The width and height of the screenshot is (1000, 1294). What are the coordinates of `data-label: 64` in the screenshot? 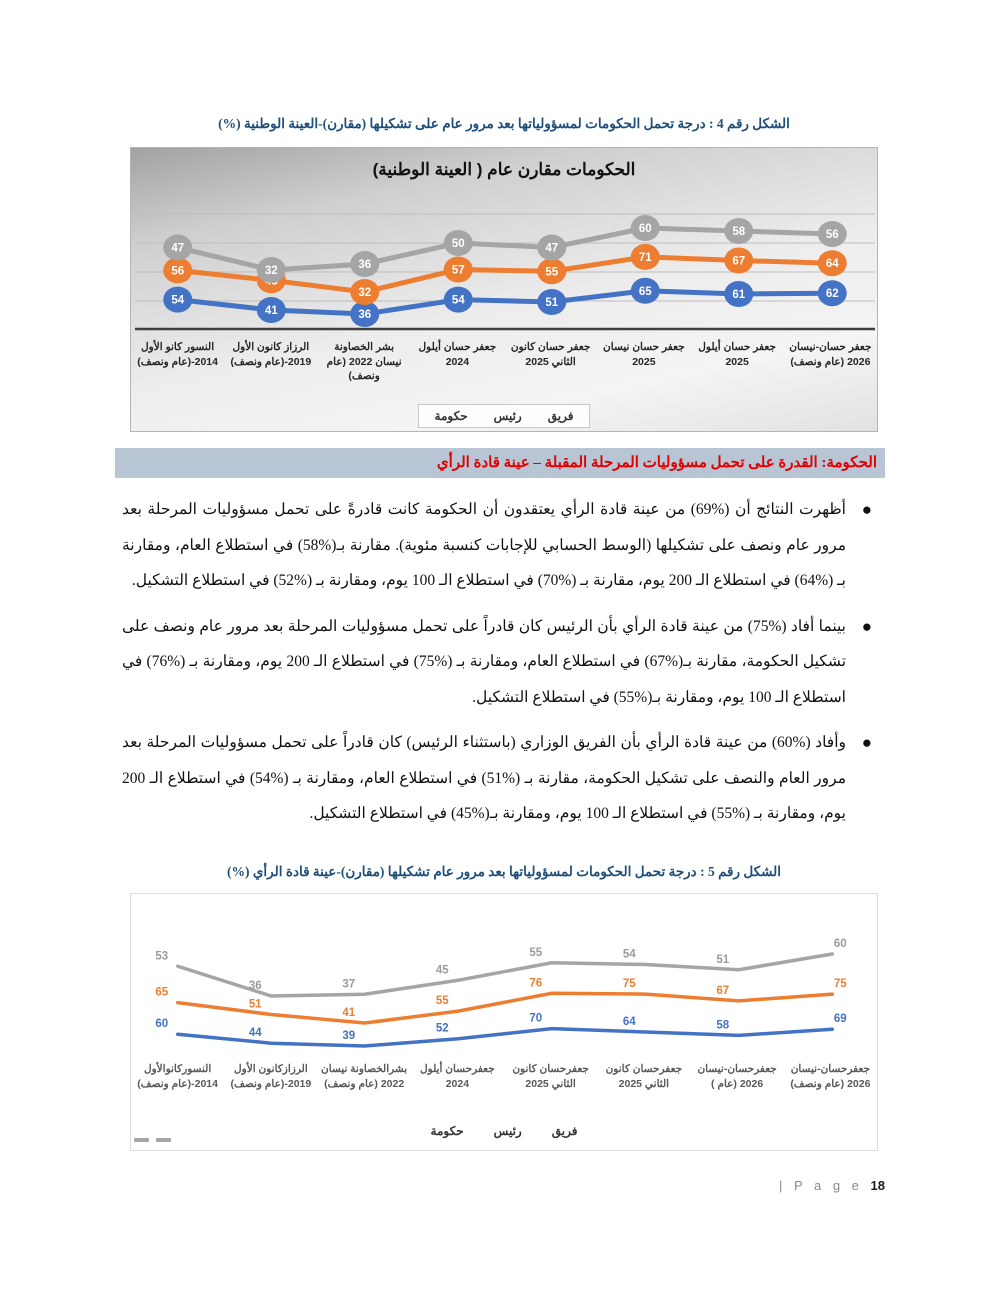 It's located at (629, 1022).